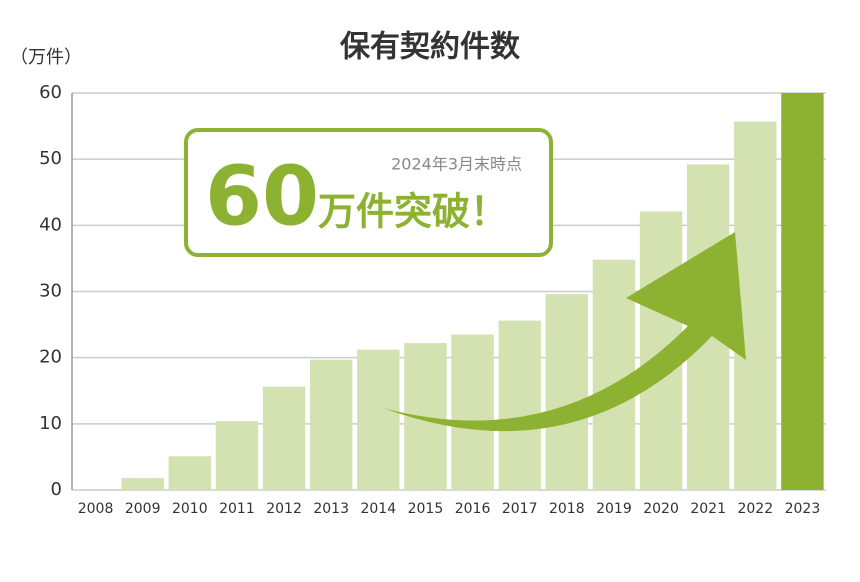  I want to click on y-tick-label: 10, so click(50, 423).